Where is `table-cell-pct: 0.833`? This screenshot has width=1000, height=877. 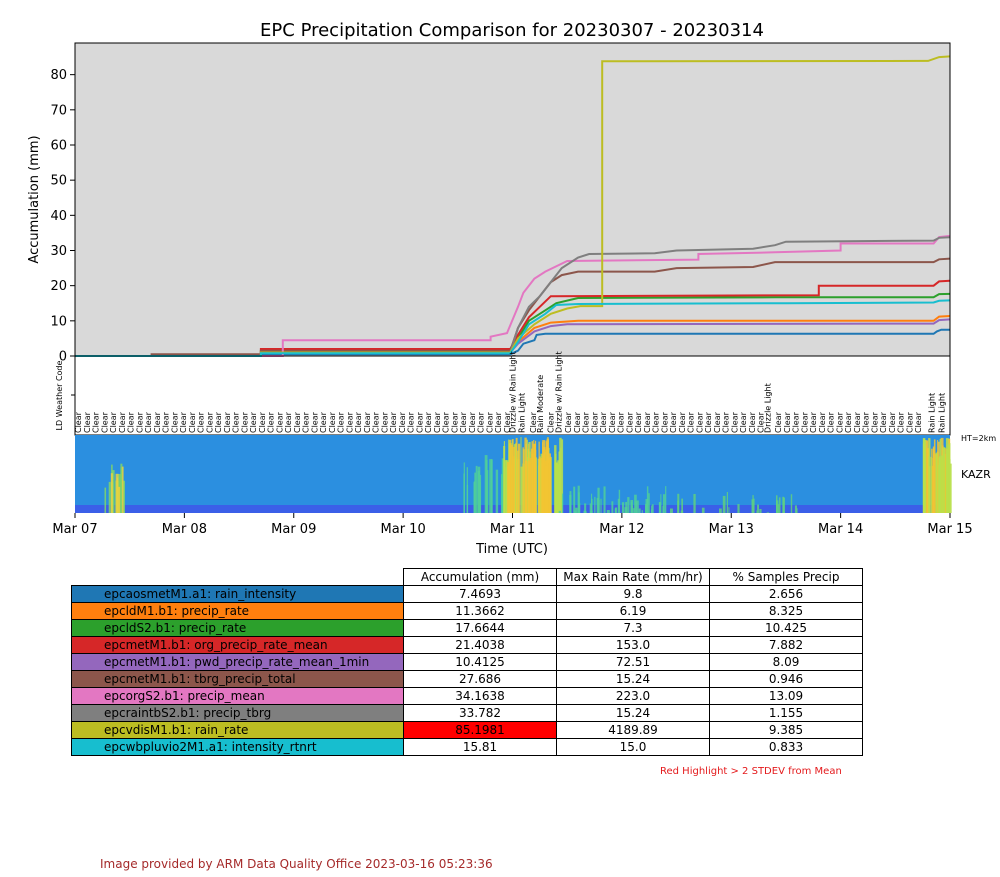 table-cell-pct: 0.833 is located at coordinates (786, 747).